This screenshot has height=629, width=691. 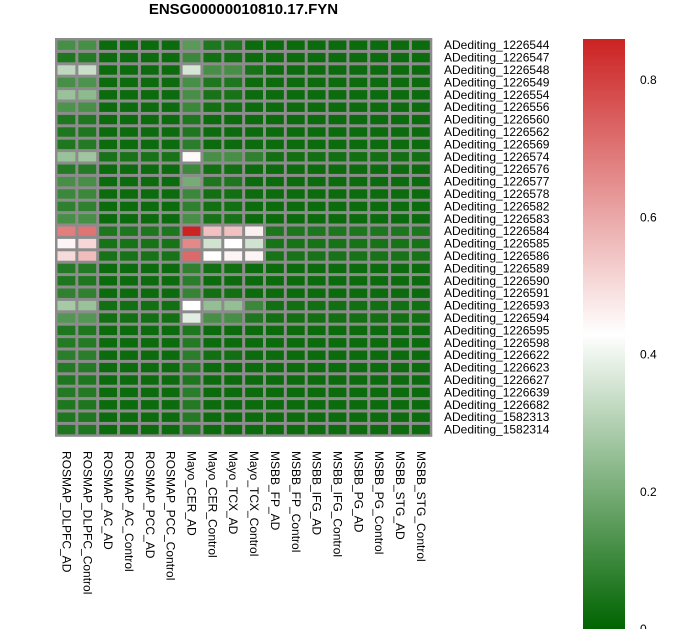 I want to click on column-label: ROSMAP_PCC_Control, so click(x=171, y=515).